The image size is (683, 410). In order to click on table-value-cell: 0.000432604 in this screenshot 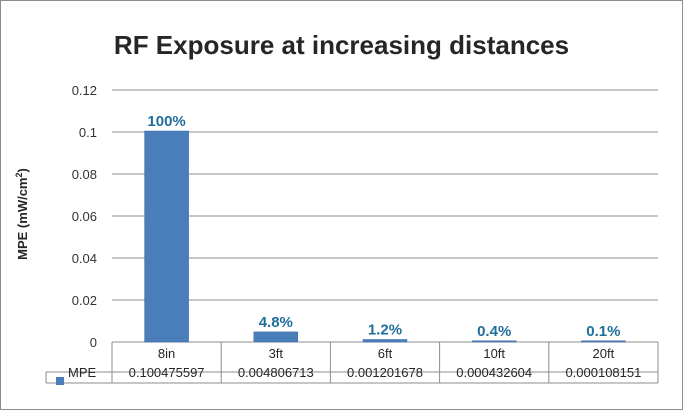, I will do `click(494, 372)`.